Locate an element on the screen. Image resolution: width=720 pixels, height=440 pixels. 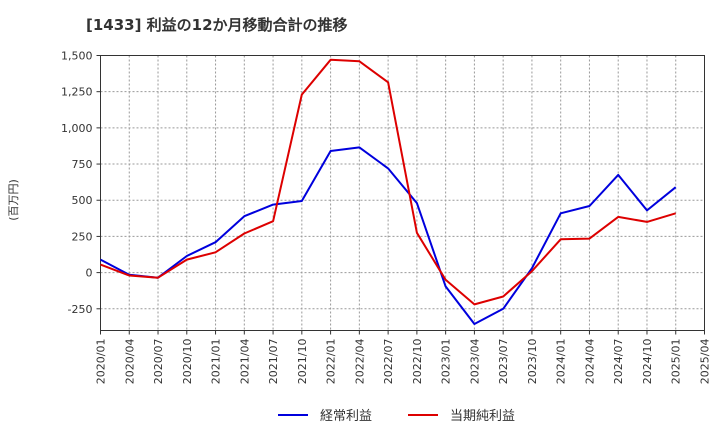
x-tick-label: 2021/01 is located at coordinates (216, 362).